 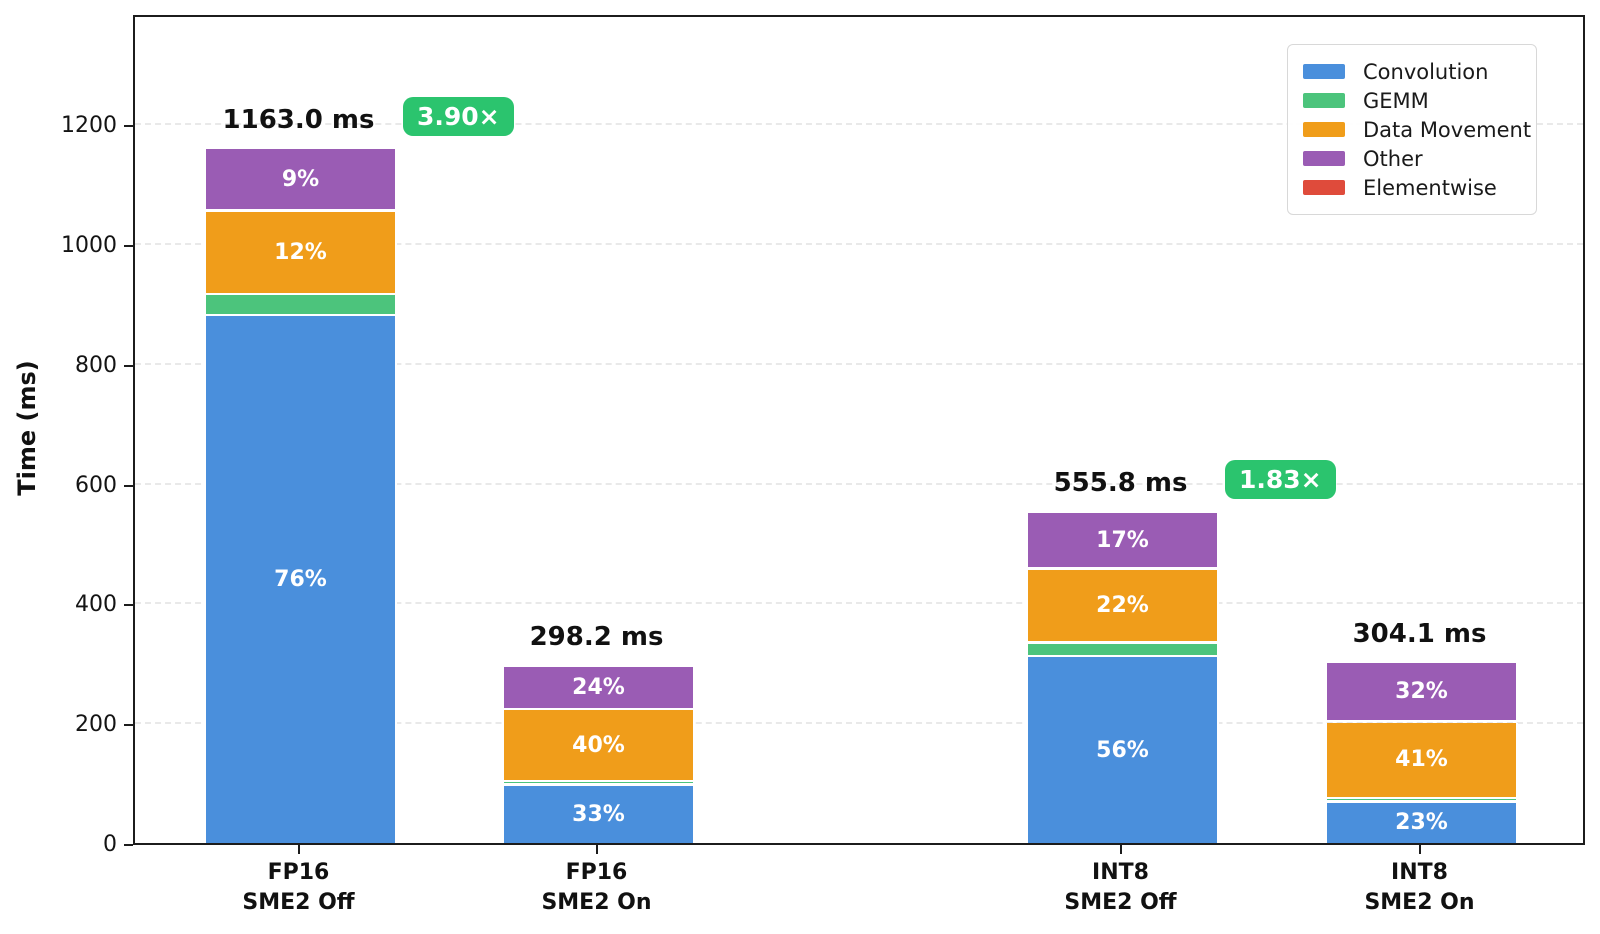 What do you see at coordinates (458, 116) in the screenshot?
I see `speedup-badge: 3.90×` at bounding box center [458, 116].